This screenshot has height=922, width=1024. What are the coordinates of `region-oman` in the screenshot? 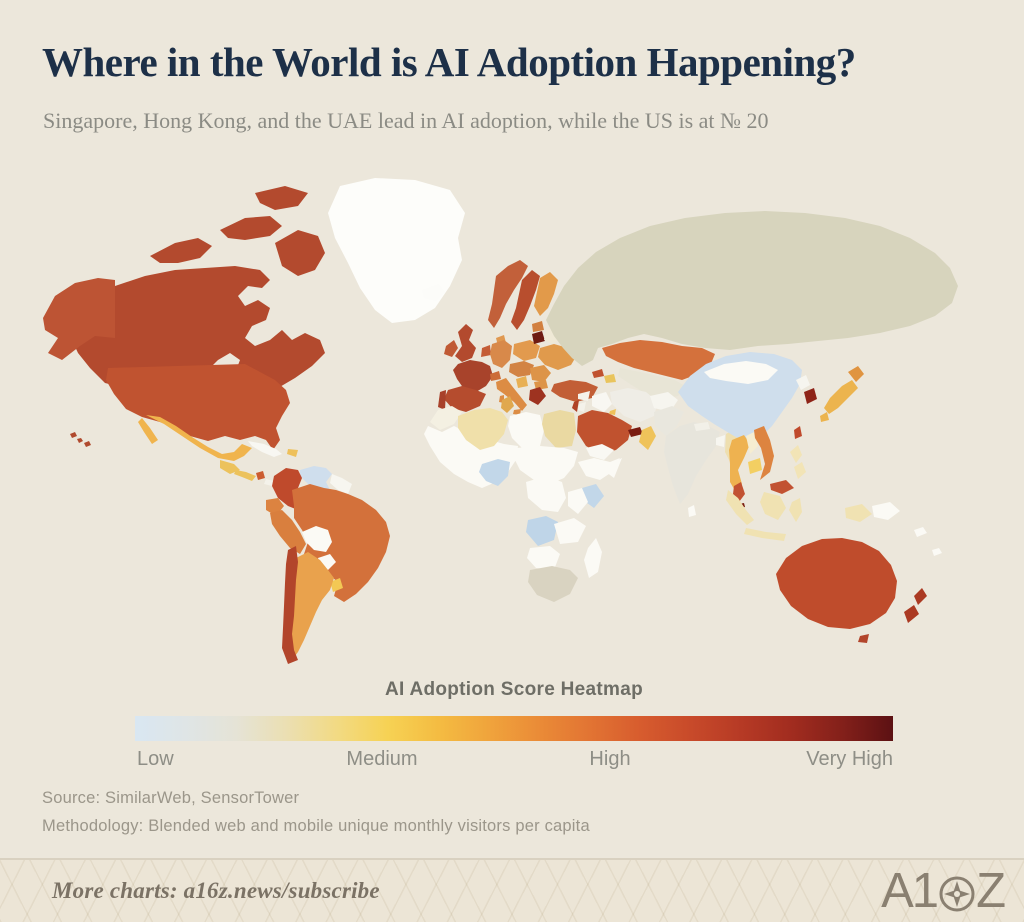 It's located at (647, 438).